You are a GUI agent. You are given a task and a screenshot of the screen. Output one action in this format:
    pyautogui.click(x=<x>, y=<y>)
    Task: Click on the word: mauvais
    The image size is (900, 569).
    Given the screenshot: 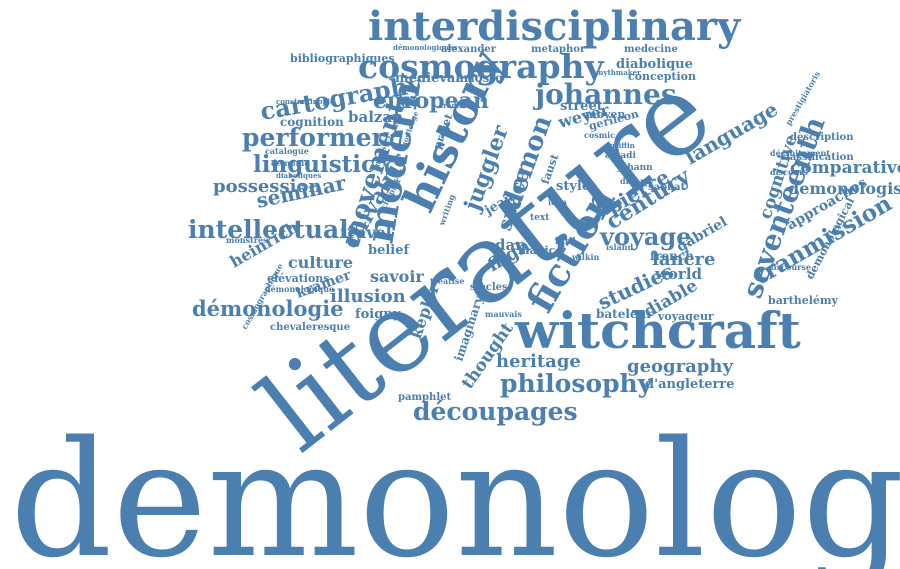 What is the action you would take?
    pyautogui.click(x=503, y=314)
    